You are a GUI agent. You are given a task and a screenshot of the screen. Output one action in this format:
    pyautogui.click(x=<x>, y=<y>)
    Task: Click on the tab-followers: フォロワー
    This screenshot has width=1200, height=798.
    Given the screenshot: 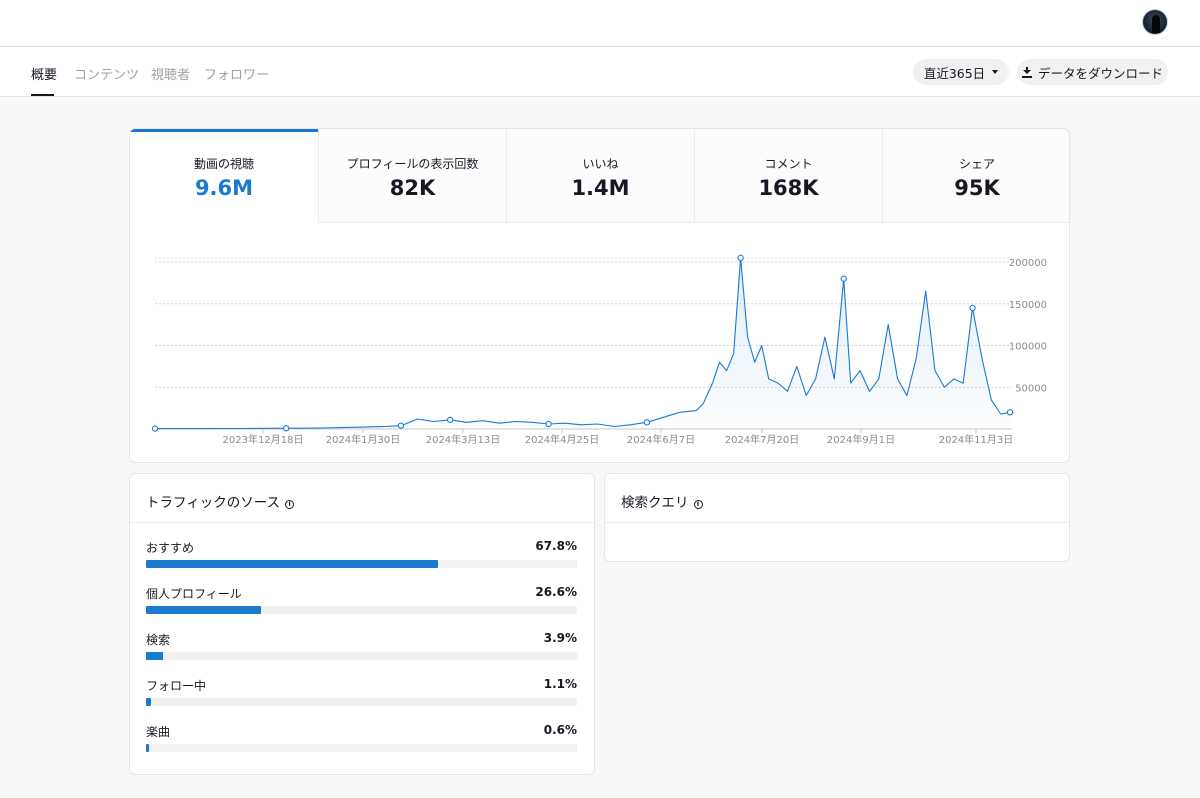 What is the action you would take?
    pyautogui.click(x=237, y=75)
    